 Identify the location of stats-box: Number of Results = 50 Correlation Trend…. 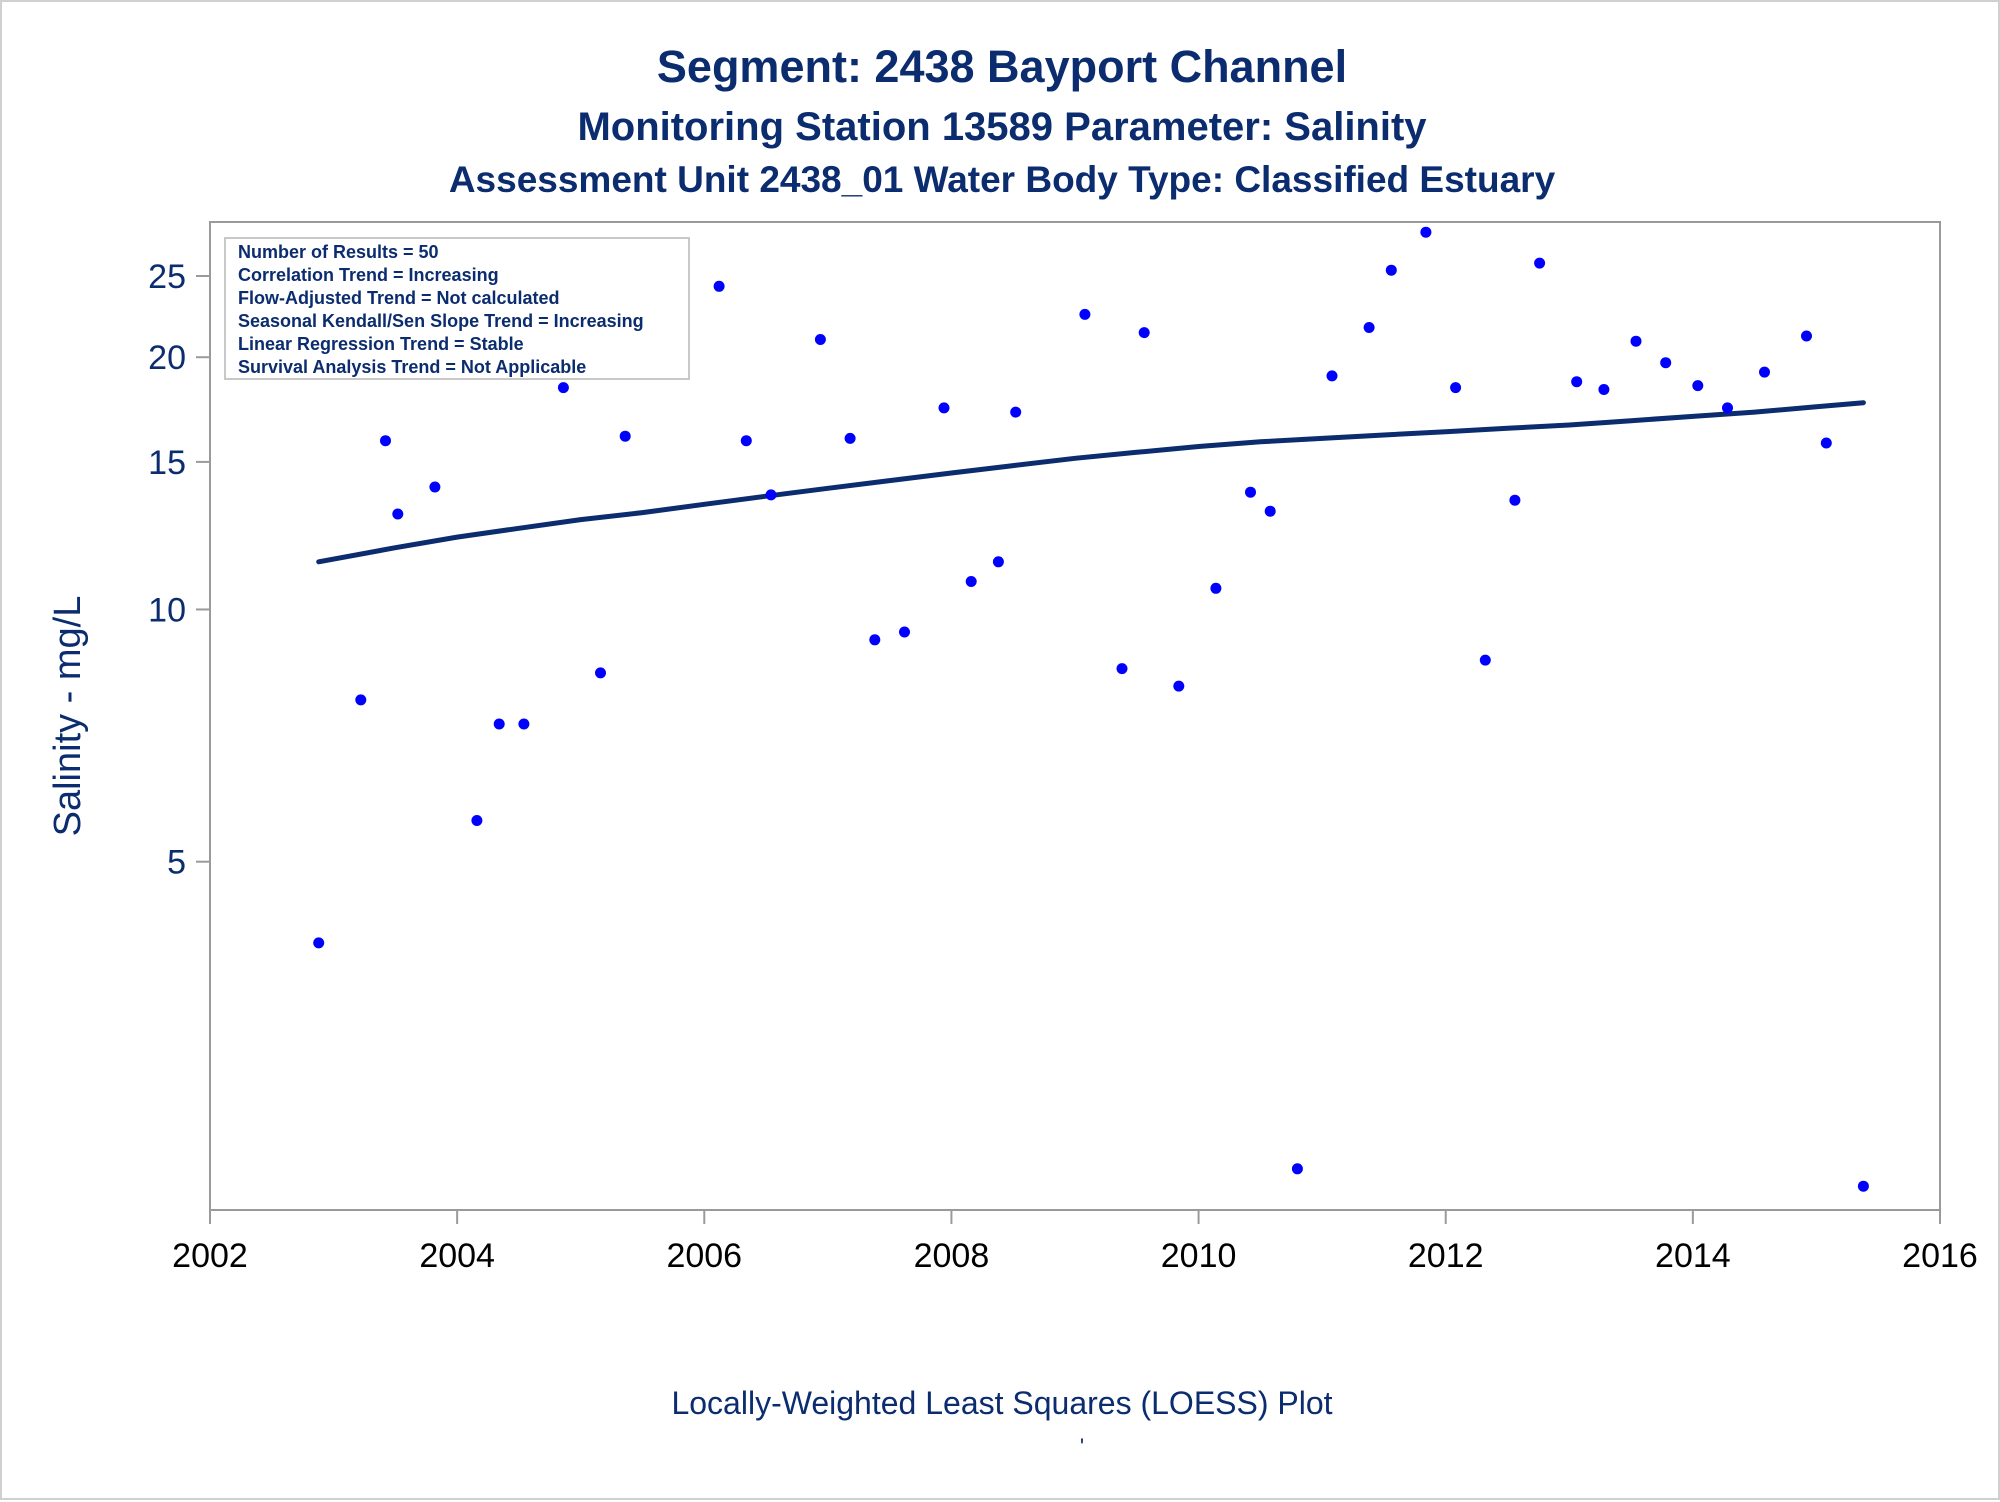
(457, 308).